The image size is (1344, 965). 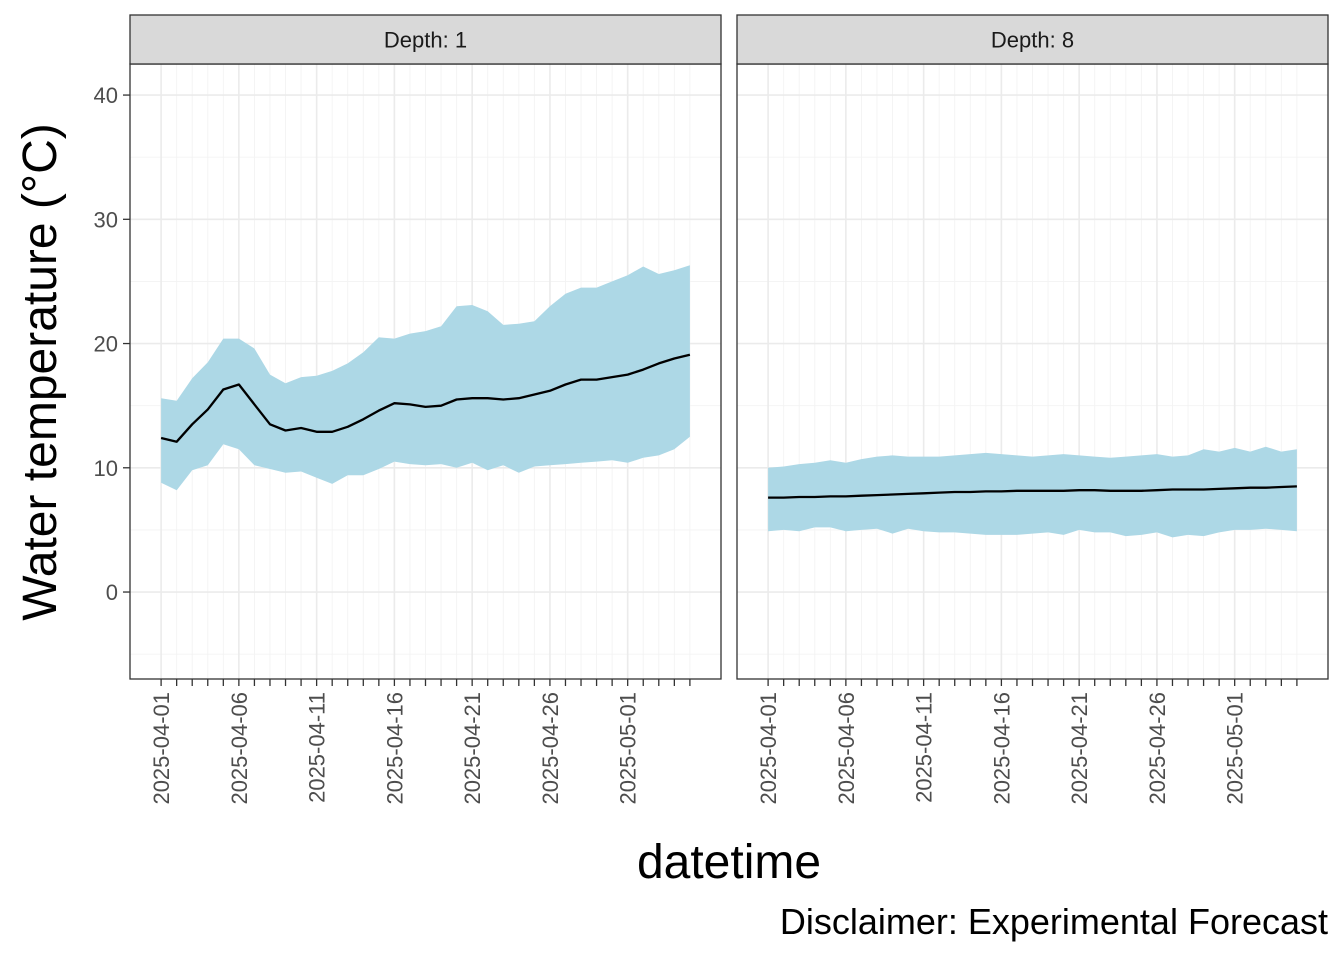 I want to click on y-tick-label: 20, so click(x=106, y=344).